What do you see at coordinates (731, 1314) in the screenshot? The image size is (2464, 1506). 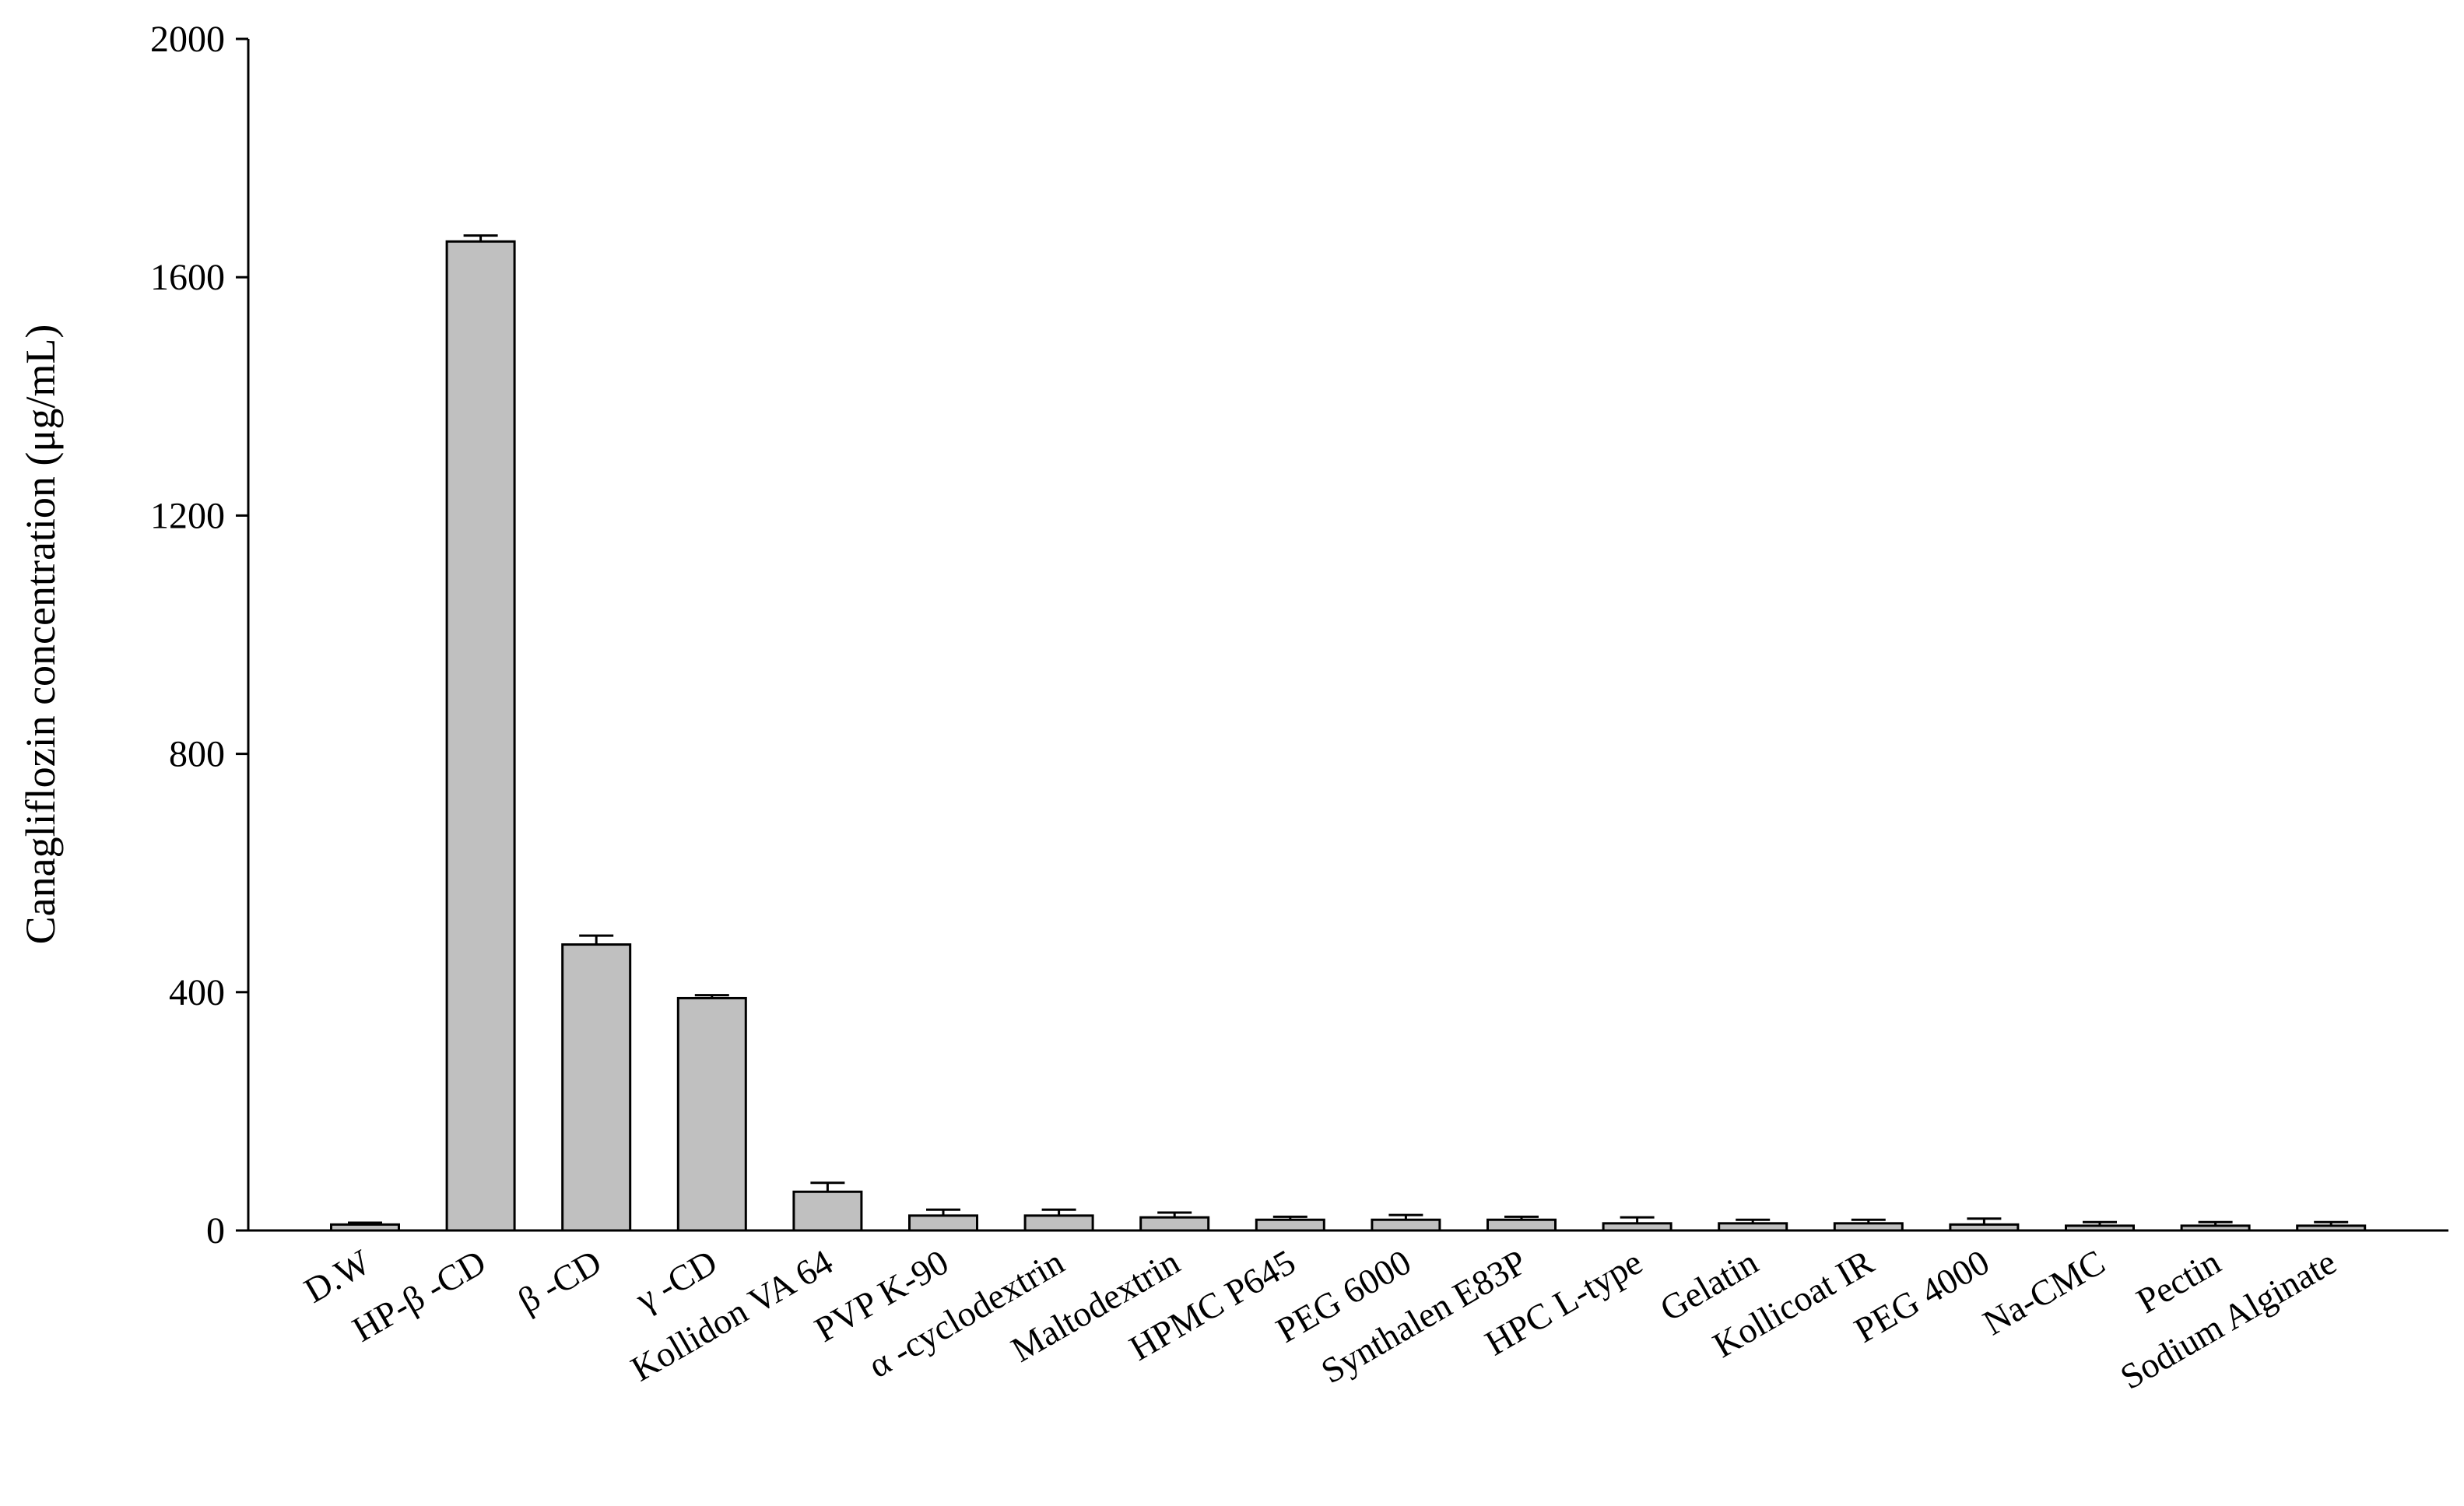 I see `x-tick-label: Kollidon VA 64` at bounding box center [731, 1314].